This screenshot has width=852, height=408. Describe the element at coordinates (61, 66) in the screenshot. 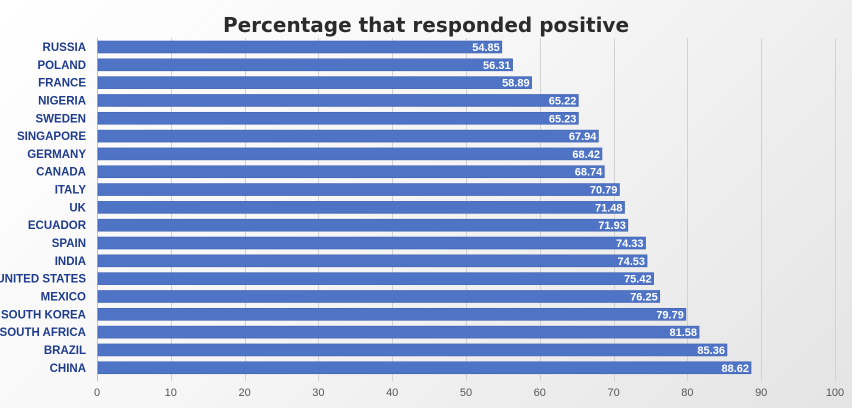

I see `category-label: POLAND` at that location.